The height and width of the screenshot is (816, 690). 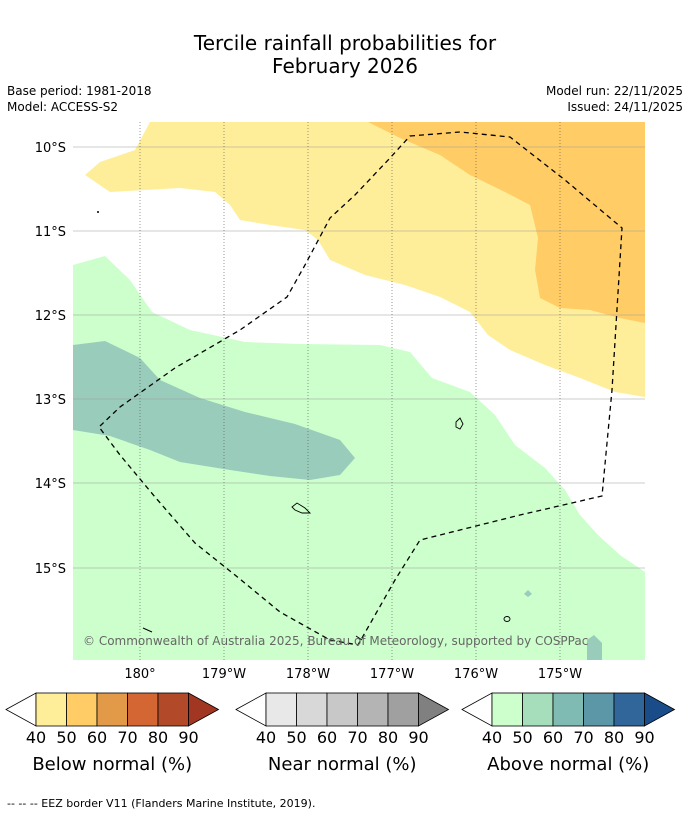 What do you see at coordinates (568, 764) in the screenshot?
I see `legend-label: Above normal (%)` at bounding box center [568, 764].